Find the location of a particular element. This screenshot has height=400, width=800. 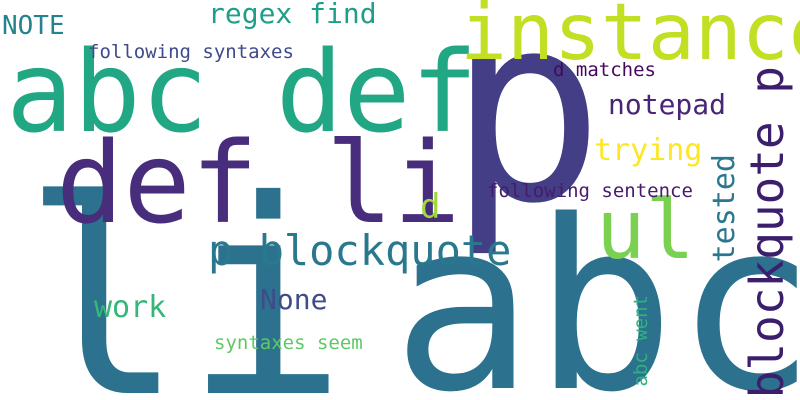

word-regex-find: regex find is located at coordinates (292, 15).